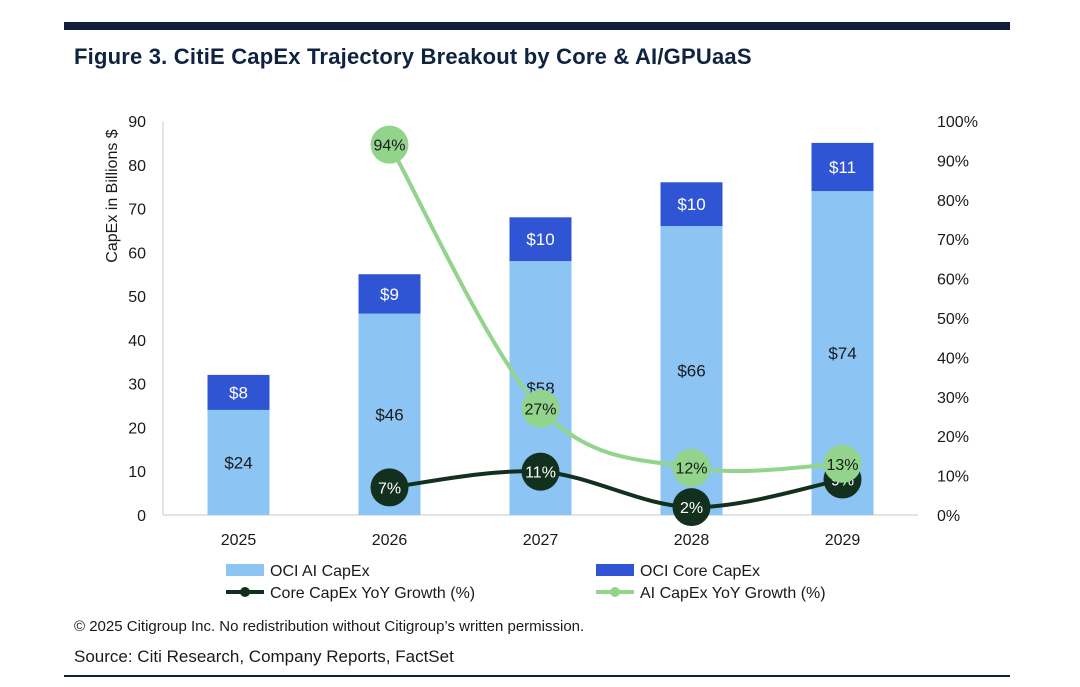  What do you see at coordinates (616, 489) in the screenshot?
I see `core-growth-line` at bounding box center [616, 489].